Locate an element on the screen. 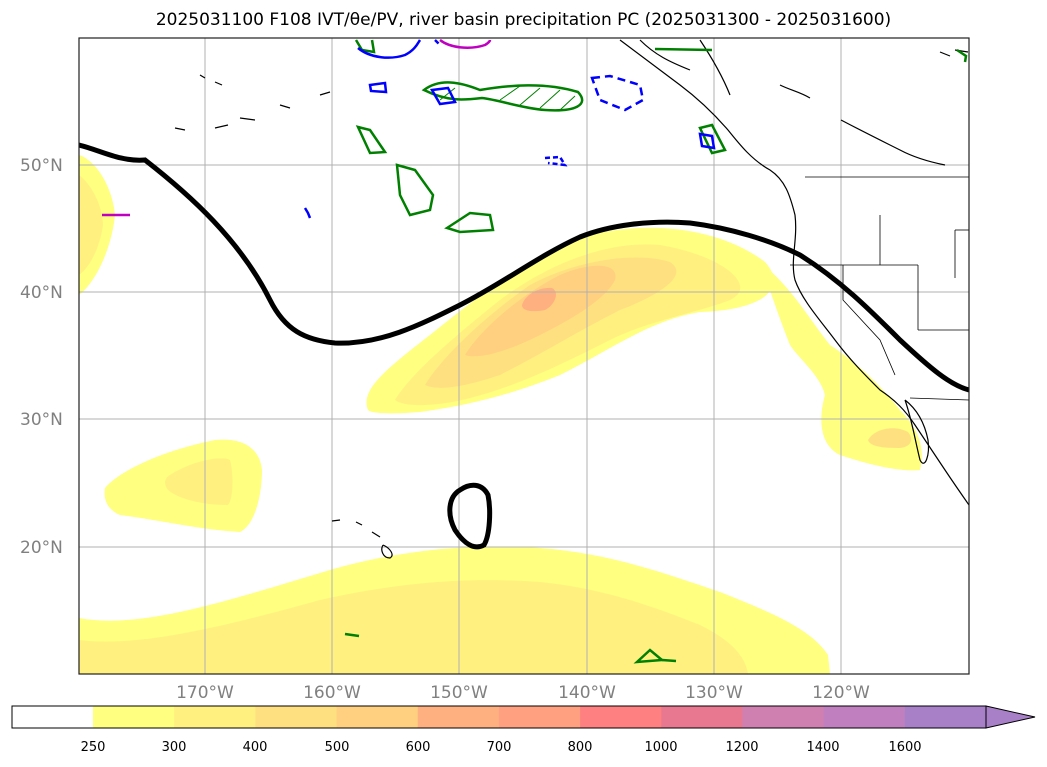 This screenshot has width=1047, height=767. state-borders is located at coordinates (879, 288).